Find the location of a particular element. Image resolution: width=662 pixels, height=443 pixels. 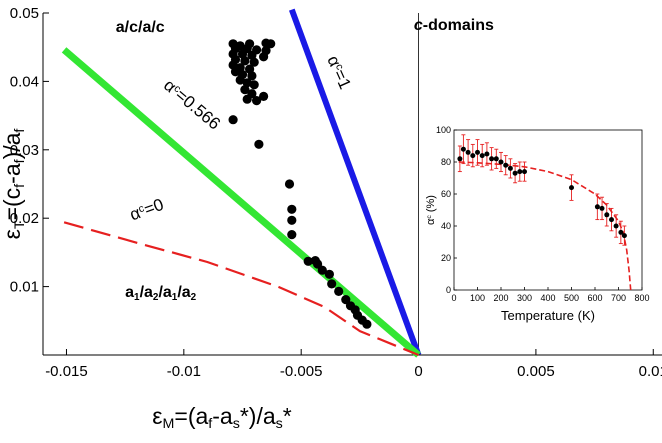

inset-fit-curve is located at coordinates (545, 226).